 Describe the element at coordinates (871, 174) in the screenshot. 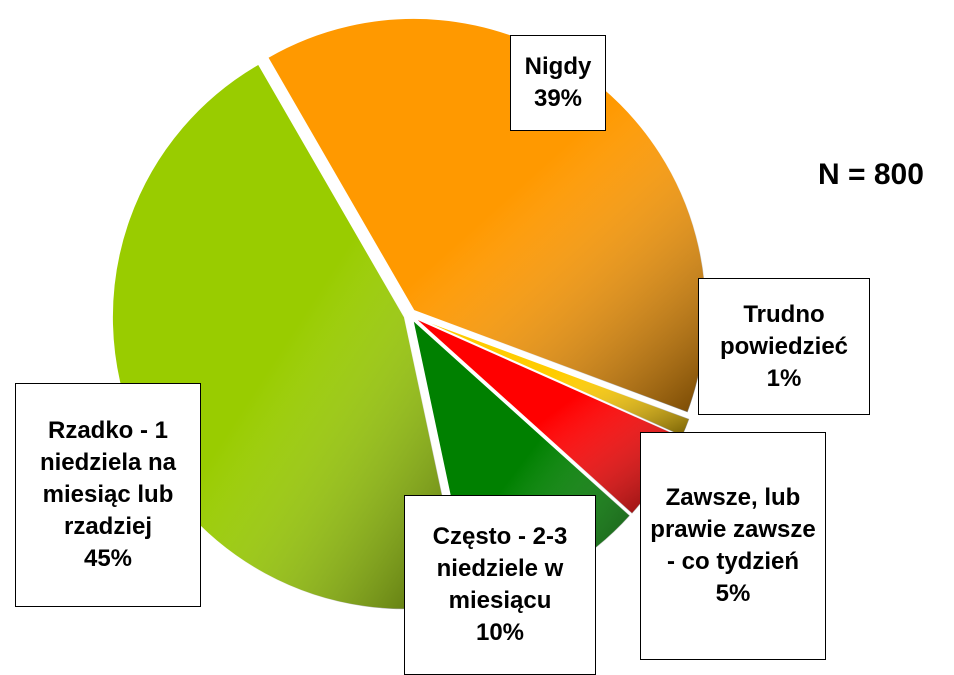

I see `annotation: N = 800` at that location.